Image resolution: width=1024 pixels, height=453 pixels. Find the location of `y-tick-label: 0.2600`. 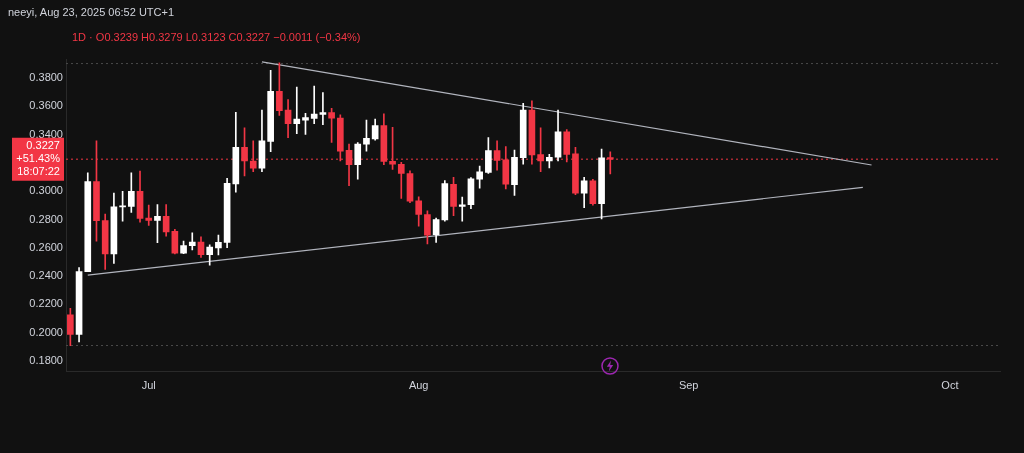

y-tick-label: 0.2600 is located at coordinates (46, 246).